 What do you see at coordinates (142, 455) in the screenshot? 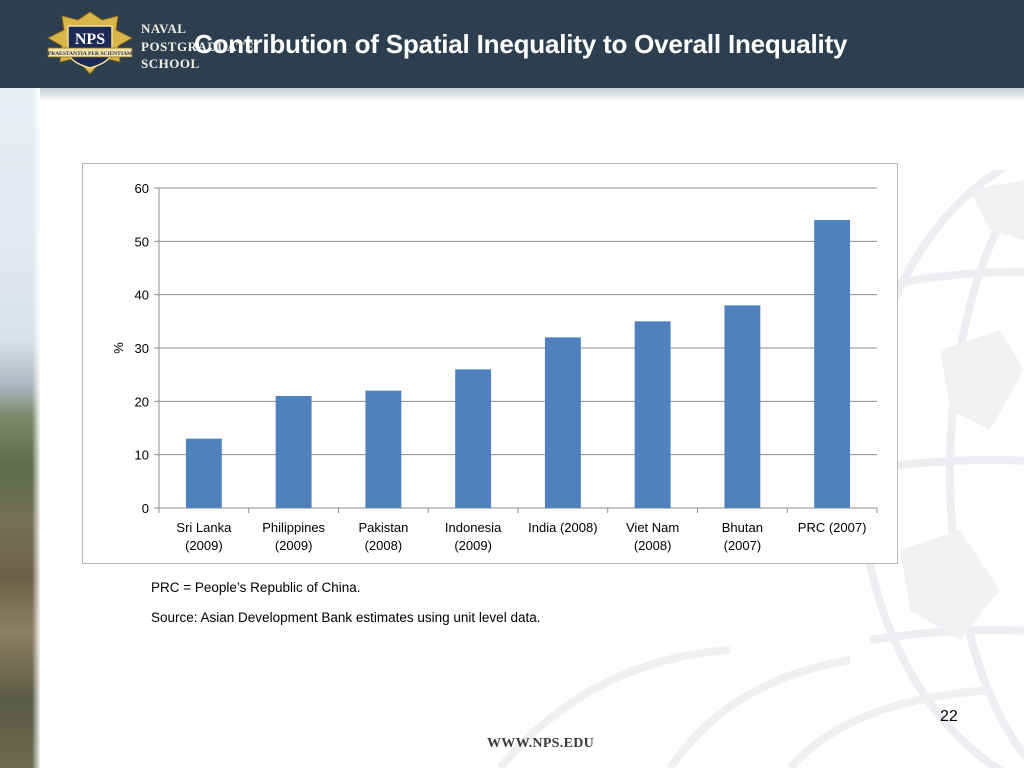
I see `y-tick-label: 10` at bounding box center [142, 455].